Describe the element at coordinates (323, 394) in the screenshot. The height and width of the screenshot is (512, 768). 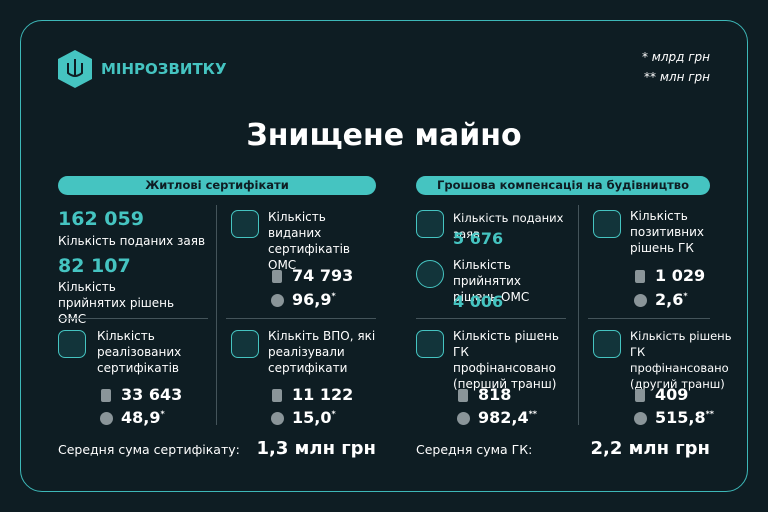
I see `count: 11 122` at that location.